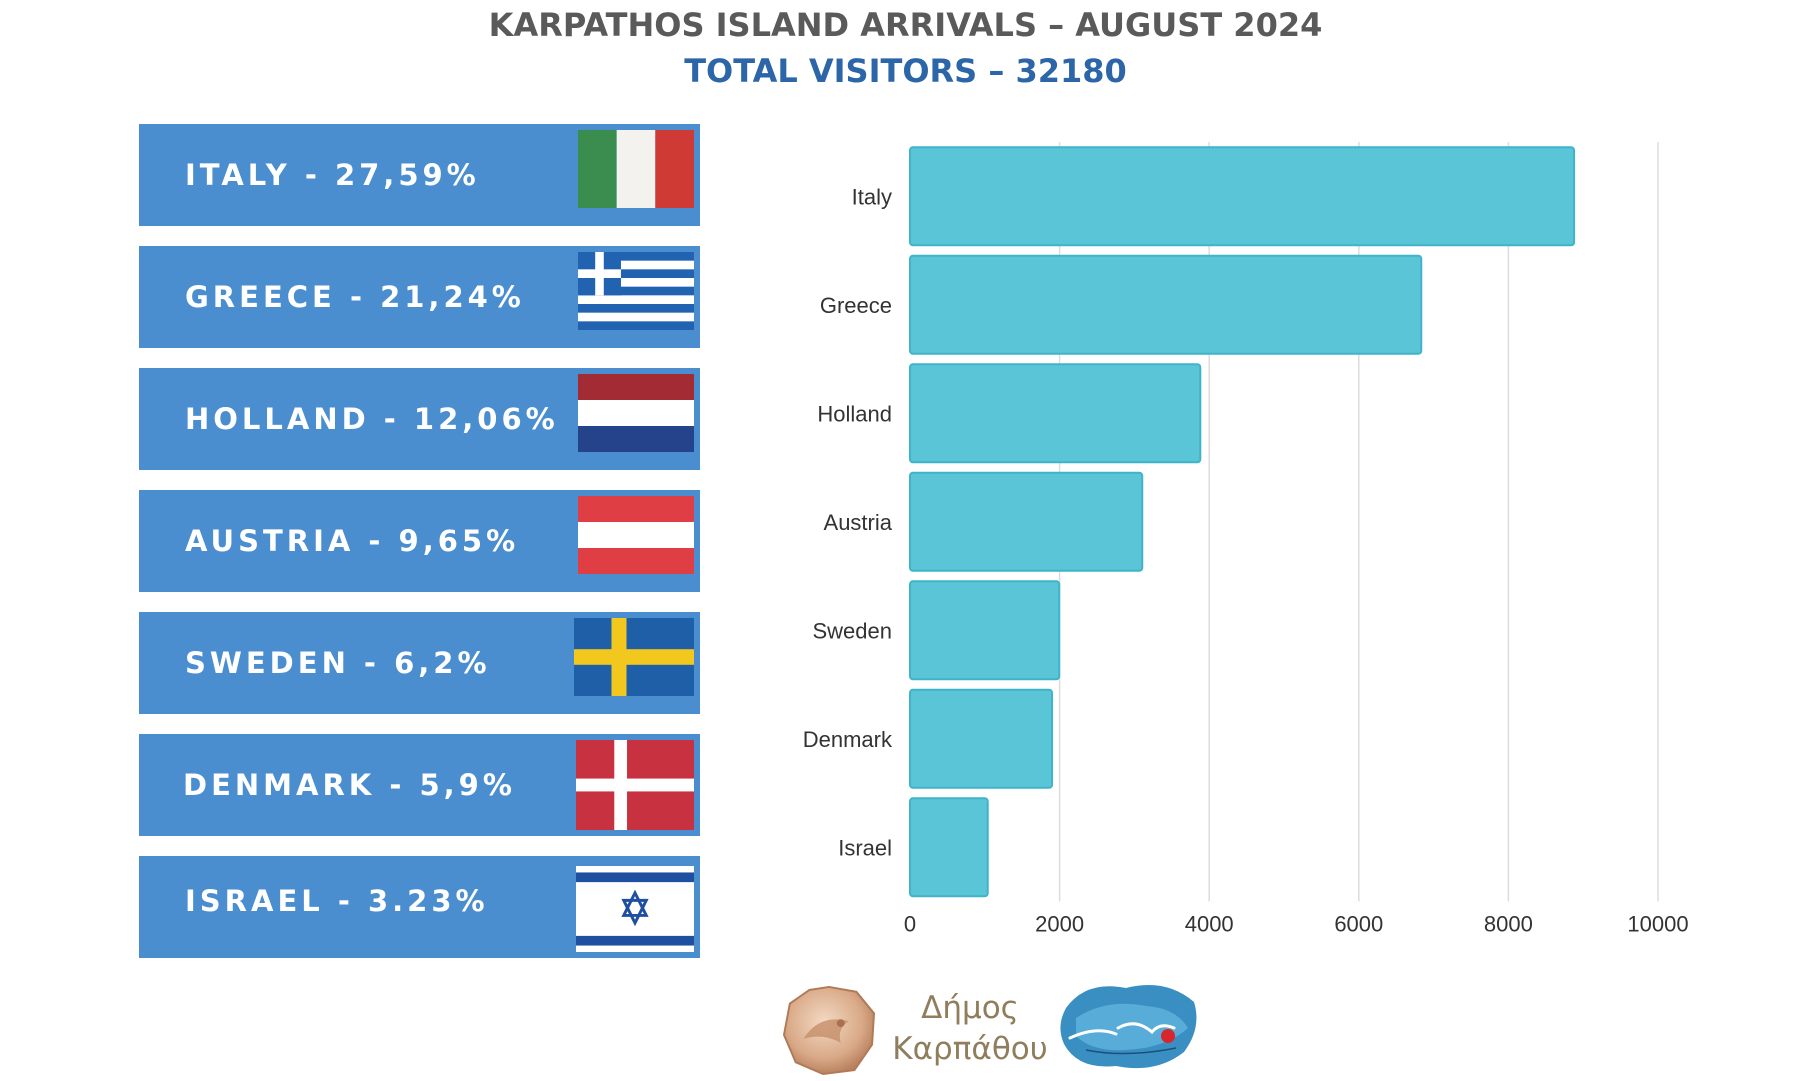  What do you see at coordinates (1055, 413) in the screenshot?
I see `bar-holland` at bounding box center [1055, 413].